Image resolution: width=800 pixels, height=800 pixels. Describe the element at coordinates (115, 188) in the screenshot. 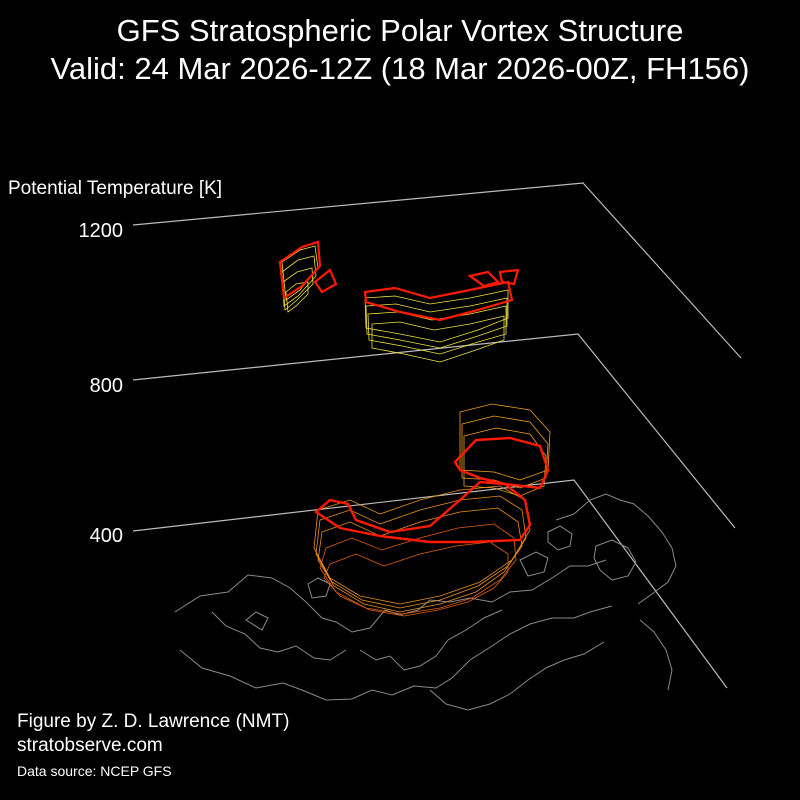

I see `axis-title: Potential Temperature [K]` at that location.